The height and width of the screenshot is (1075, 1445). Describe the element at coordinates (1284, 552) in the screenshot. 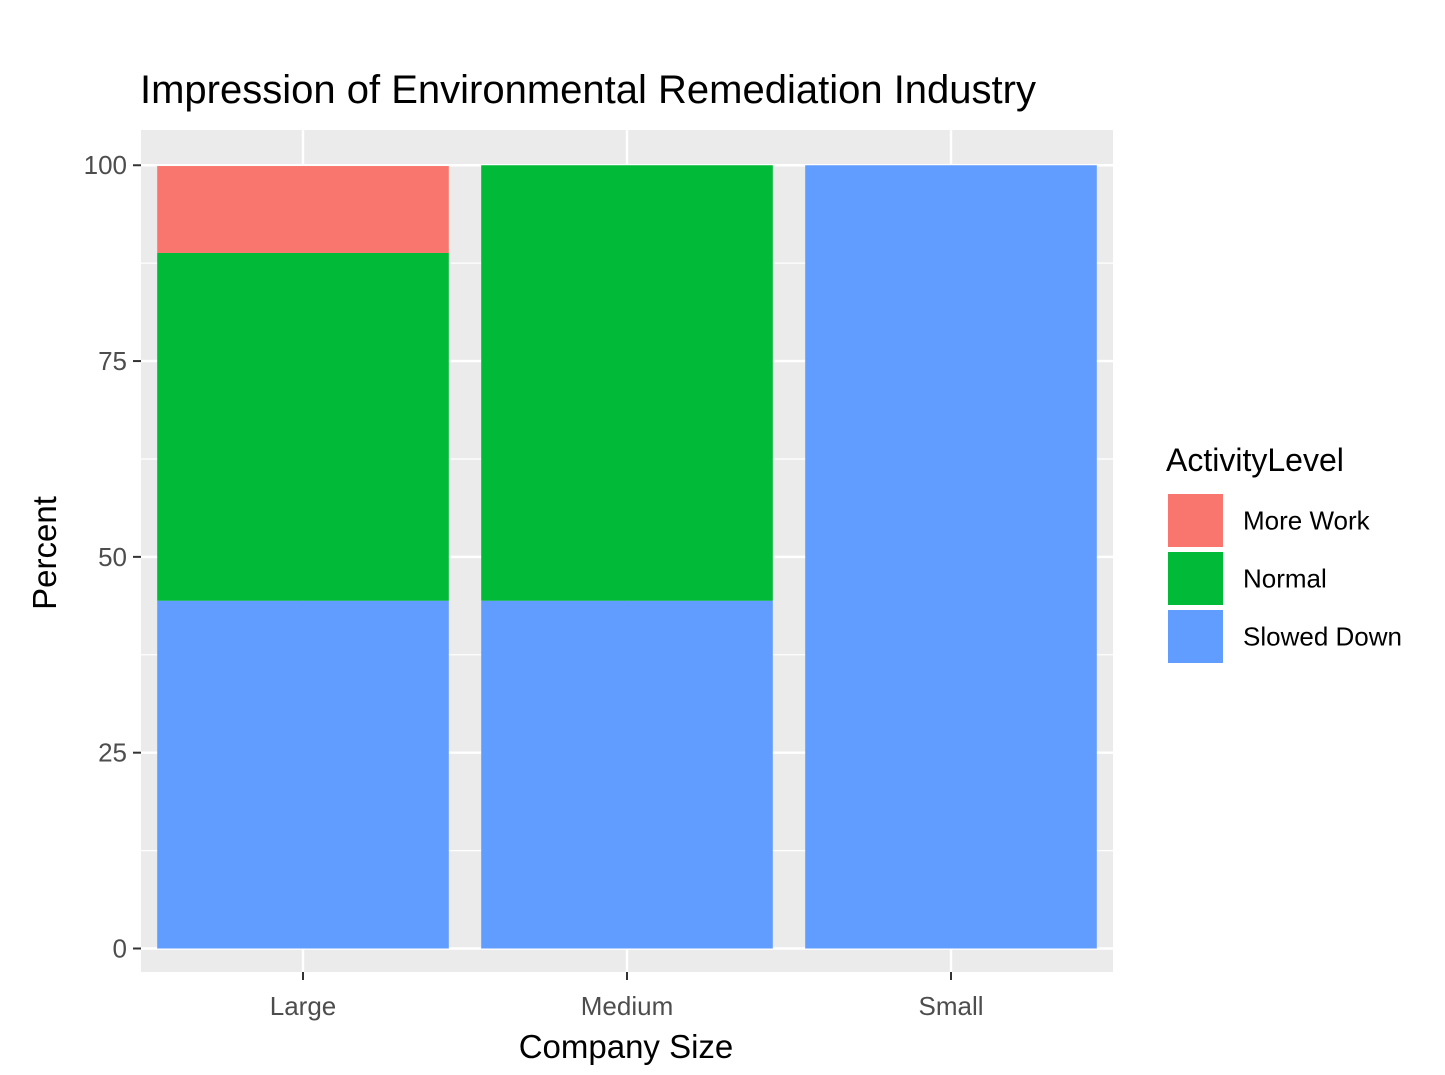

I see `legend: ActivityLevel More Work Normal Slowed Down` at that location.